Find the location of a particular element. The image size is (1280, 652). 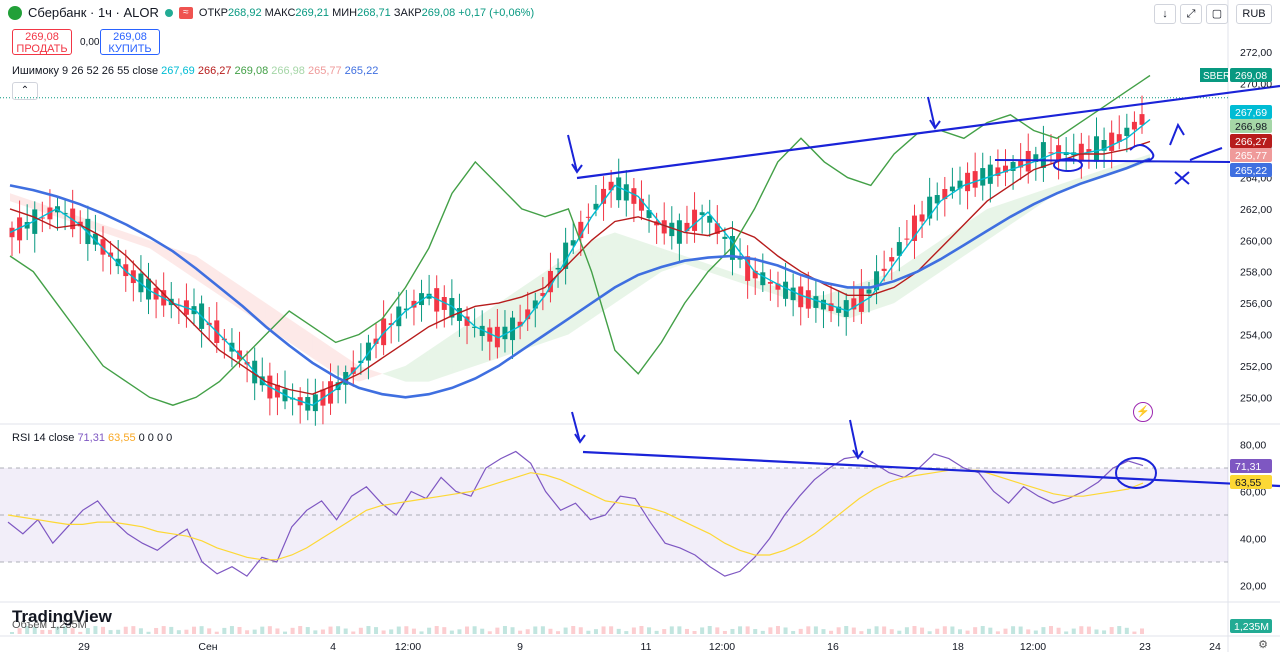

sell-label: ПРОДАТЬ is located at coordinates (42, 49).